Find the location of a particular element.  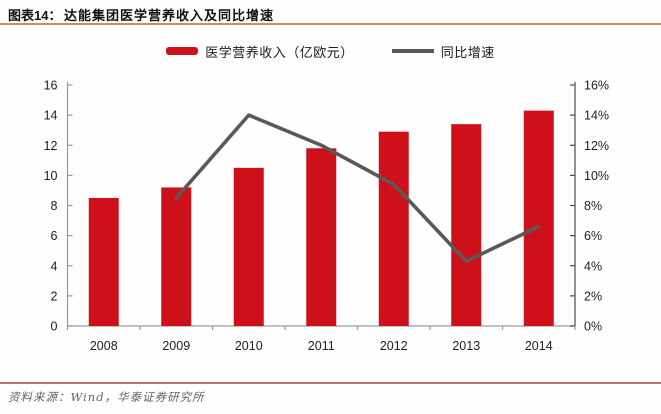

line-swatch-icon is located at coordinates (412, 51).